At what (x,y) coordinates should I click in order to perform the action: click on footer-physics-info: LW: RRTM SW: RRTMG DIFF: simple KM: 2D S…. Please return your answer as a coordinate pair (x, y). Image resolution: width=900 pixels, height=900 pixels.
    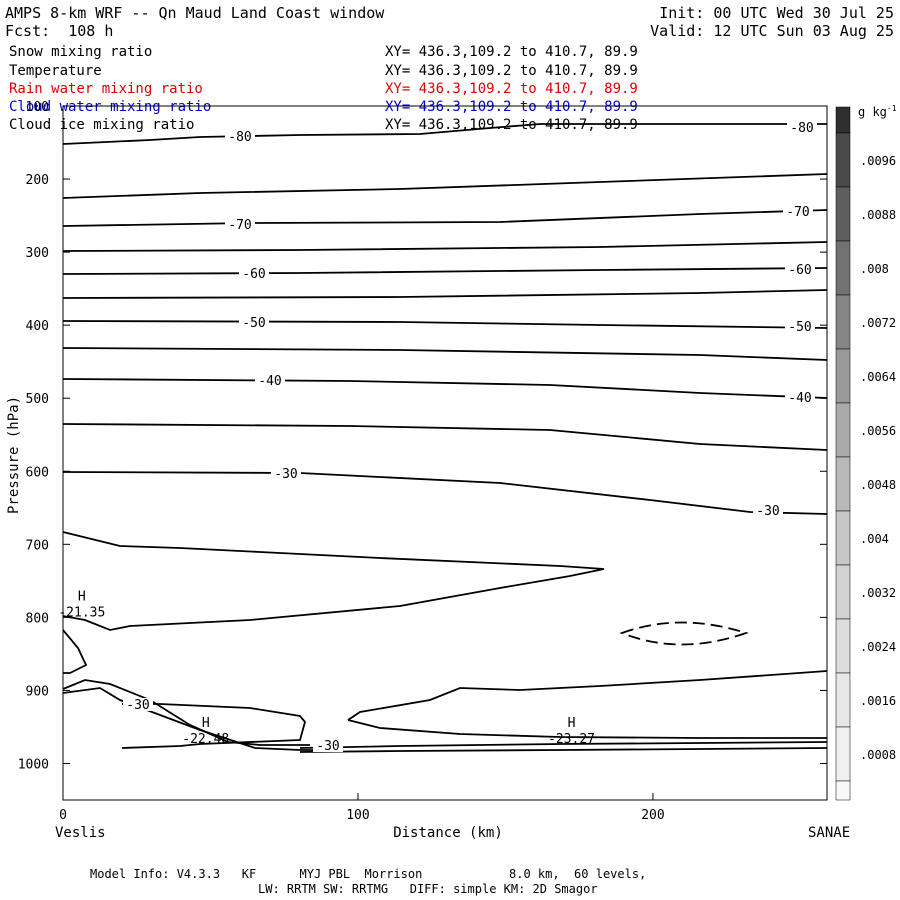
    Looking at the image, I should click on (428, 889).